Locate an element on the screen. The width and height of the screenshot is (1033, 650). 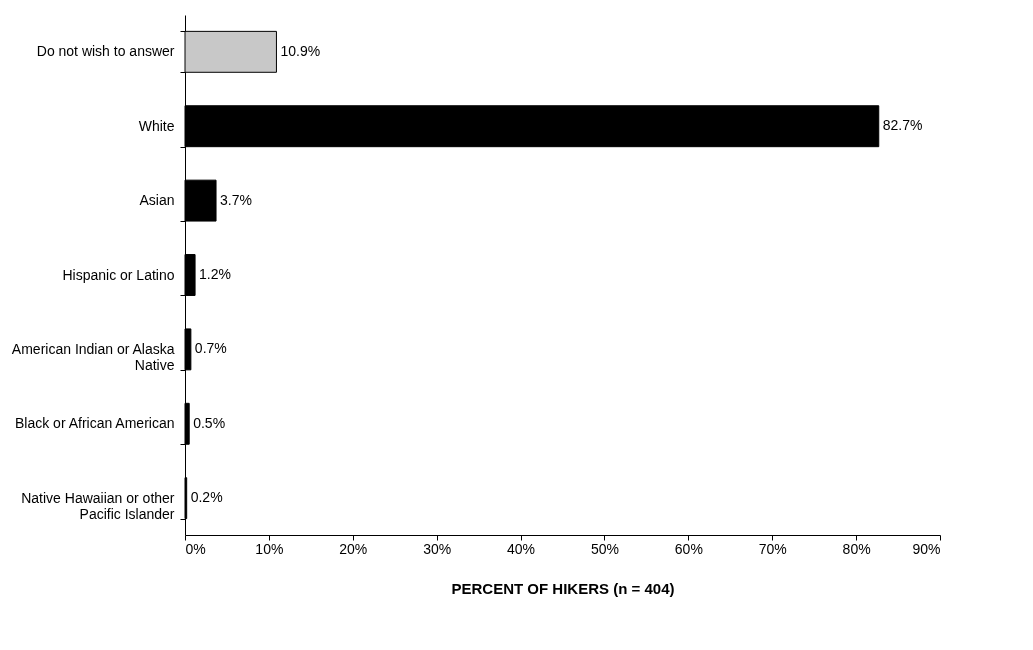
x-tick-label: 90% is located at coordinates (926, 548).